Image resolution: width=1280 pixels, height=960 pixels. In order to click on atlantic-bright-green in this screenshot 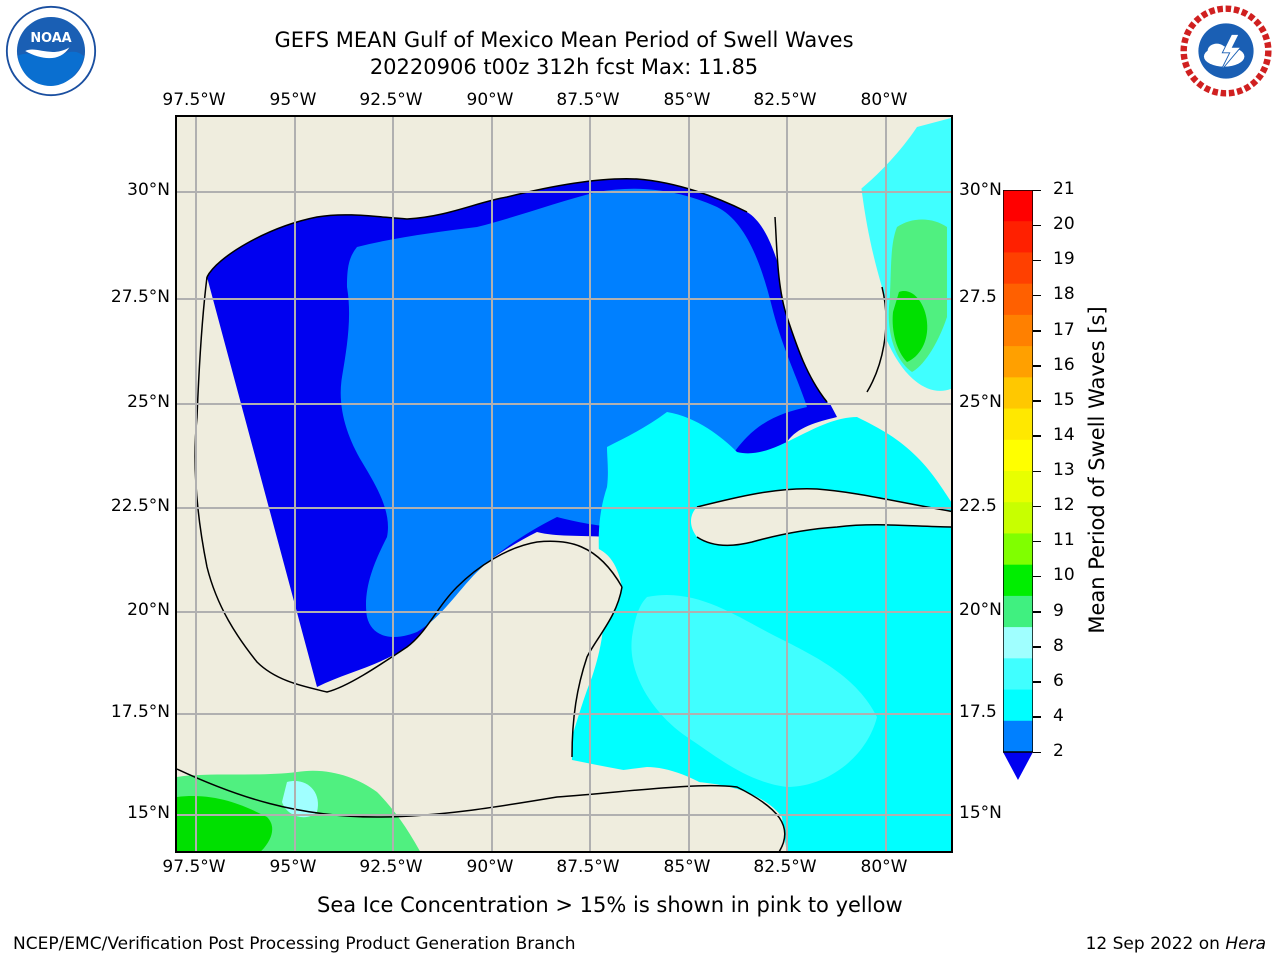, I will do `click(910, 326)`.